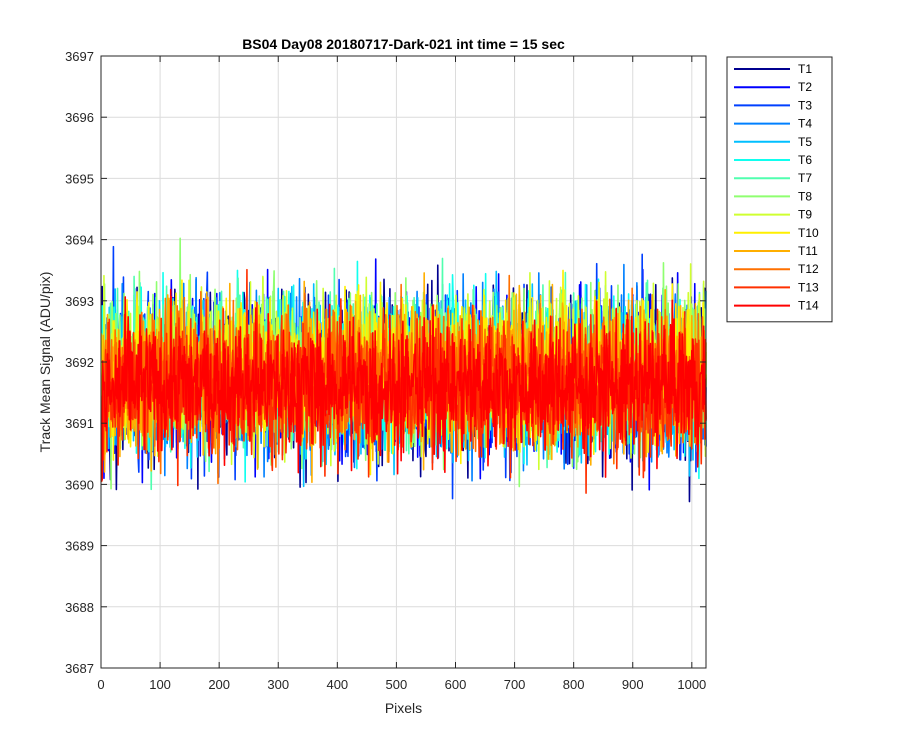 The height and width of the screenshot is (750, 900). What do you see at coordinates (808, 233) in the screenshot?
I see `legend-label: T10` at bounding box center [808, 233].